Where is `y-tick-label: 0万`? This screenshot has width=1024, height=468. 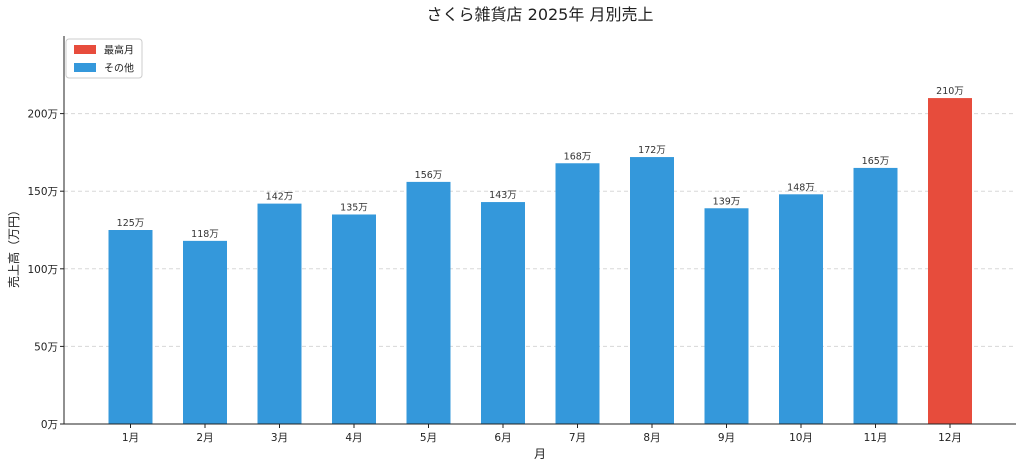
y-tick-label: 0万 is located at coordinates (49, 425).